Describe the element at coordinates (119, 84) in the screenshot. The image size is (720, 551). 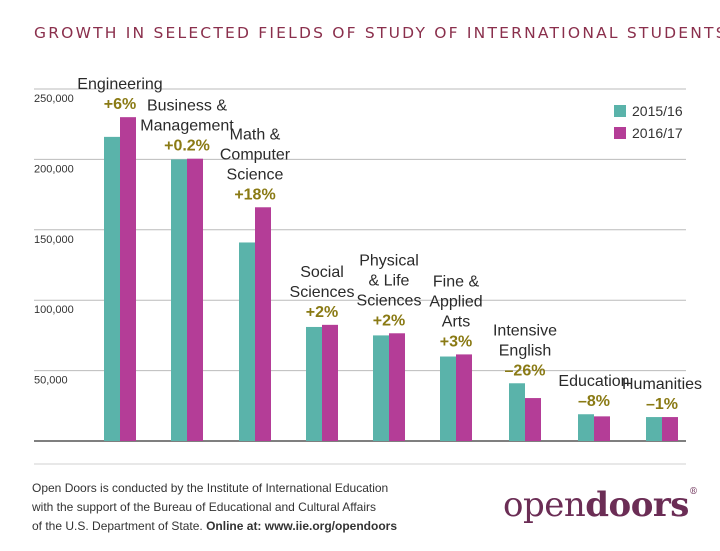
I see `category-label: Engineering` at that location.